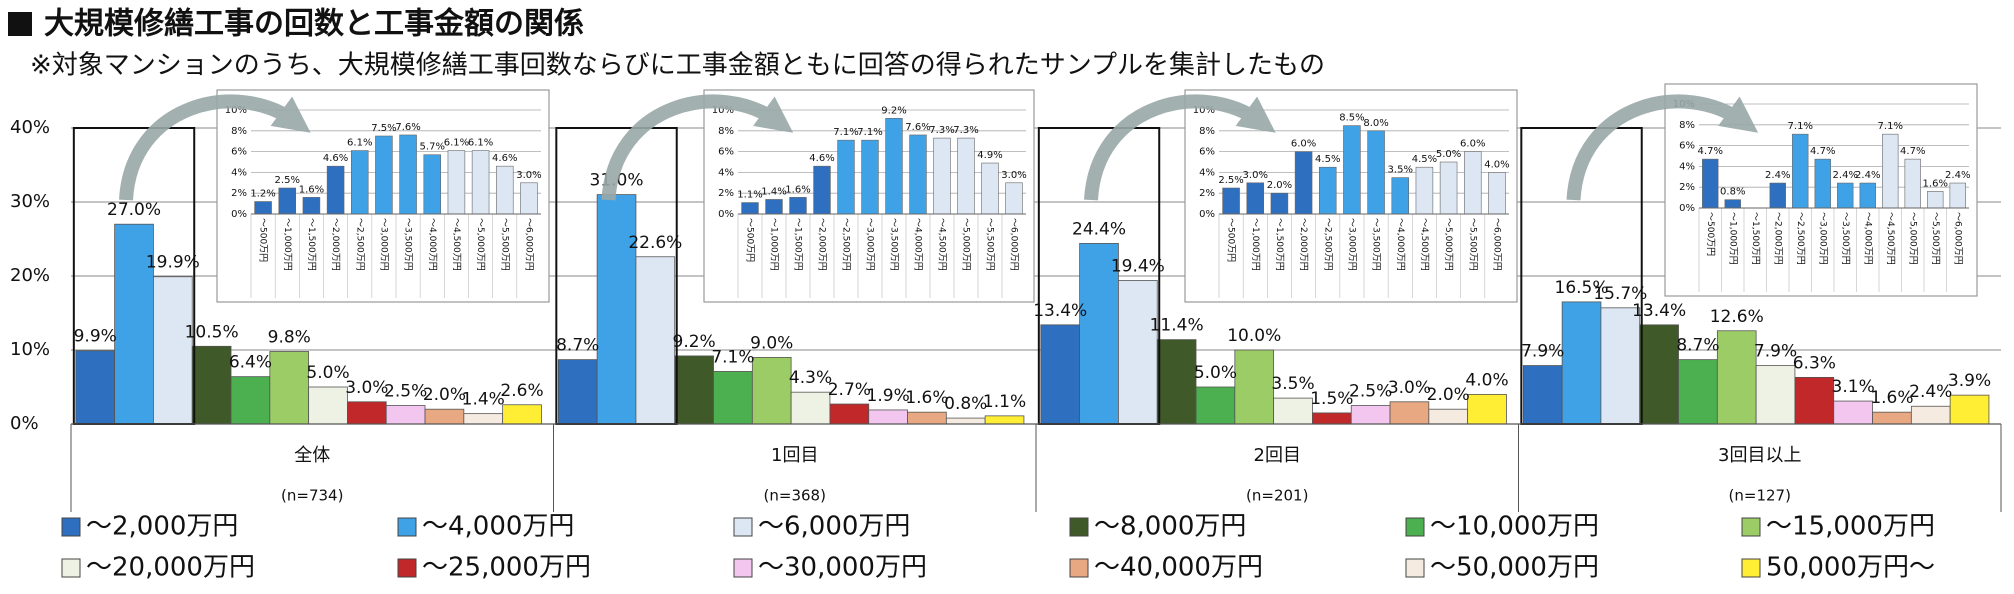 The width and height of the screenshot is (2014, 594). I want to click on legend-label: ～10,000万円, so click(1514, 527).